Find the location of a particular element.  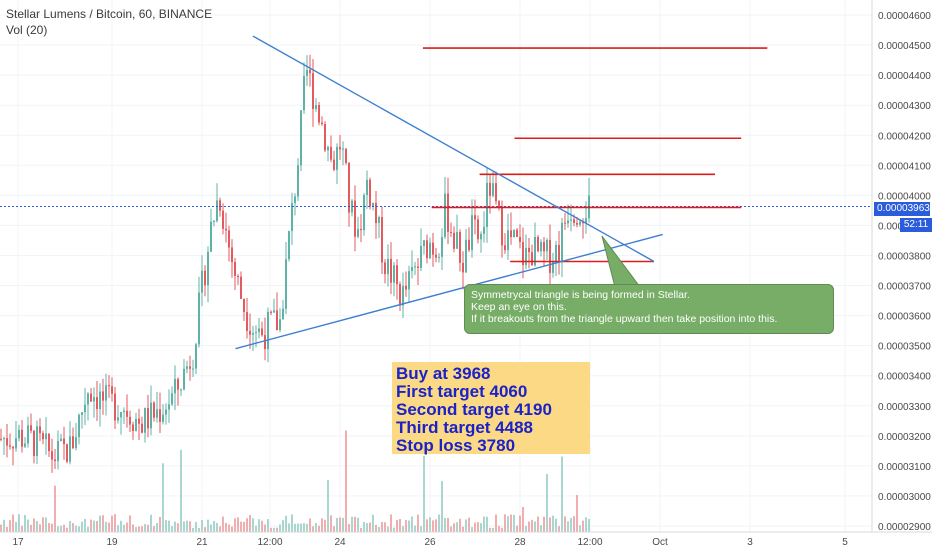

time-tick-label: 24 is located at coordinates (340, 542).